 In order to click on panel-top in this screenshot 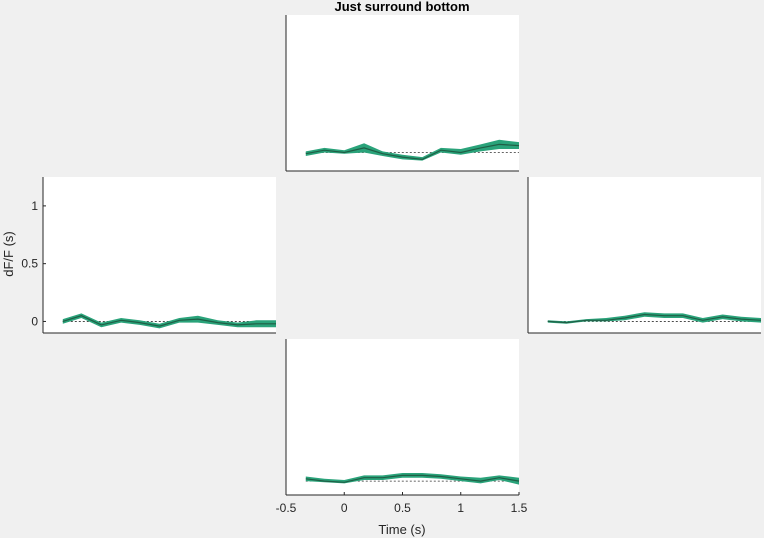, I will do `click(402, 93)`.